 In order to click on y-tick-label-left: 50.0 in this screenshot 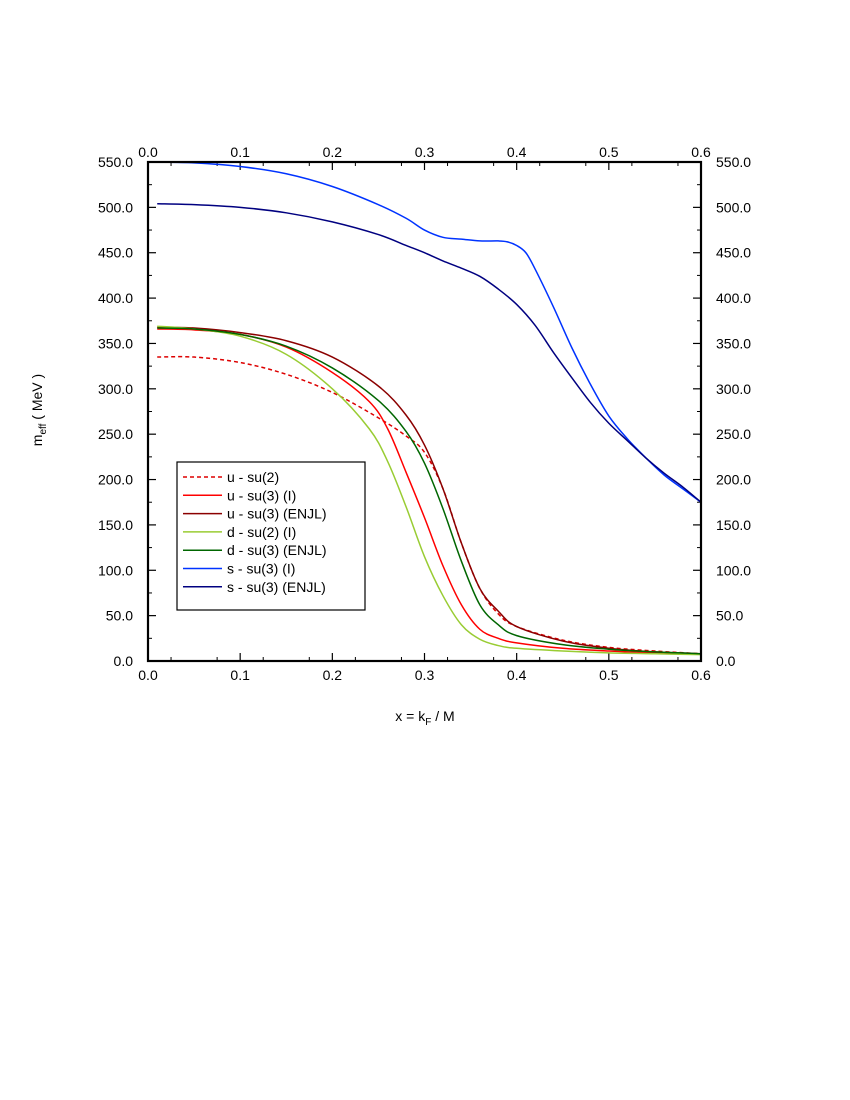, I will do `click(119, 616)`.